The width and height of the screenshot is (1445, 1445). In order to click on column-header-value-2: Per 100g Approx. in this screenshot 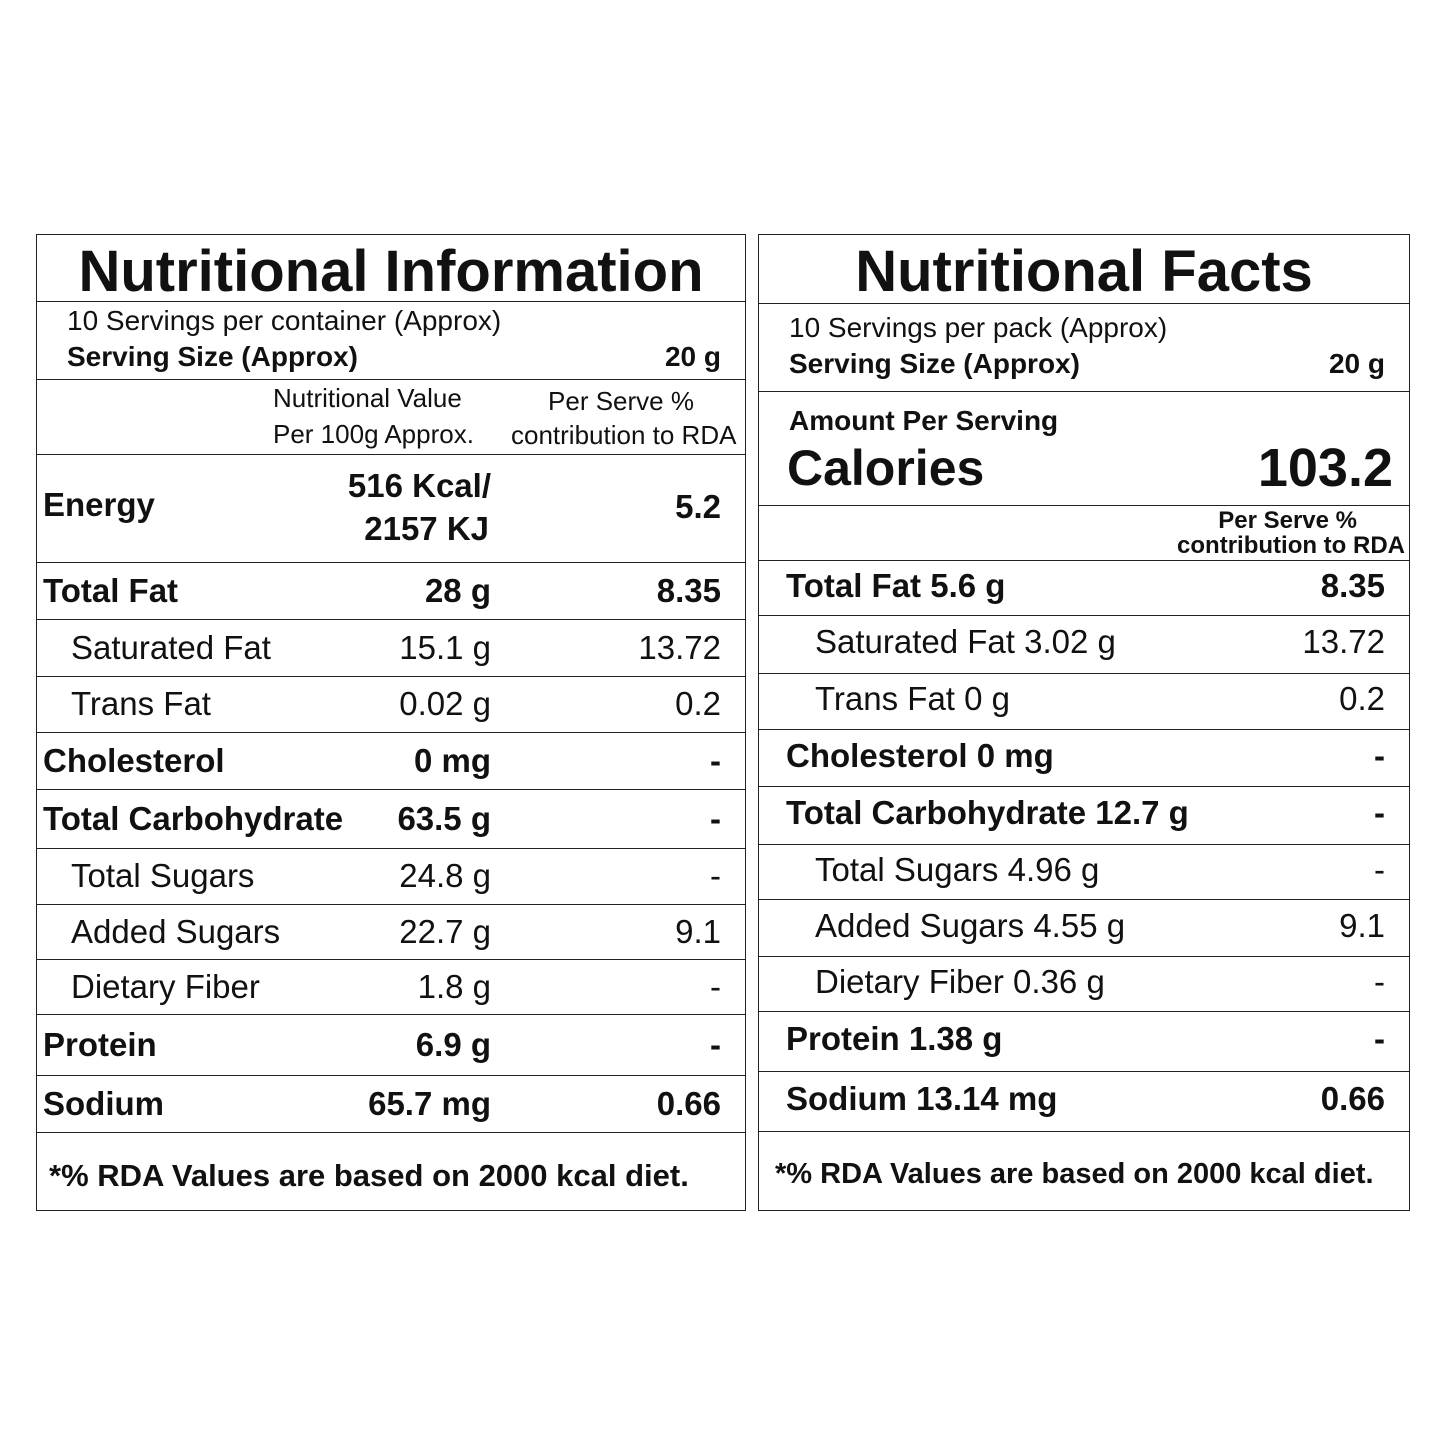, I will do `click(373, 434)`.